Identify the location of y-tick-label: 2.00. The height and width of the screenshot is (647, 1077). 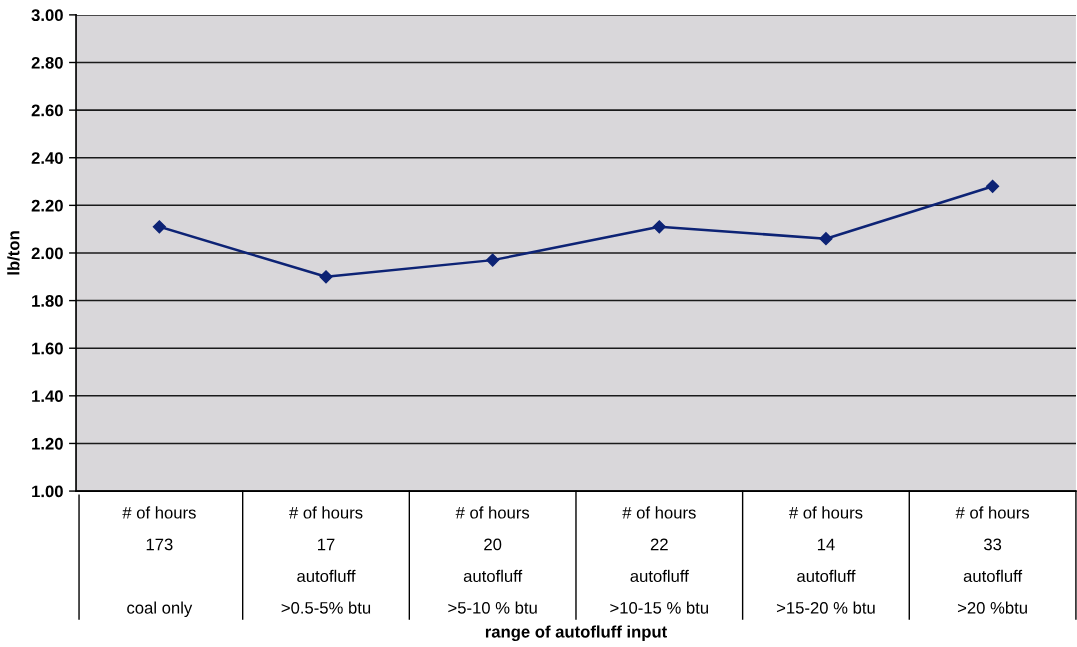
(47, 253).